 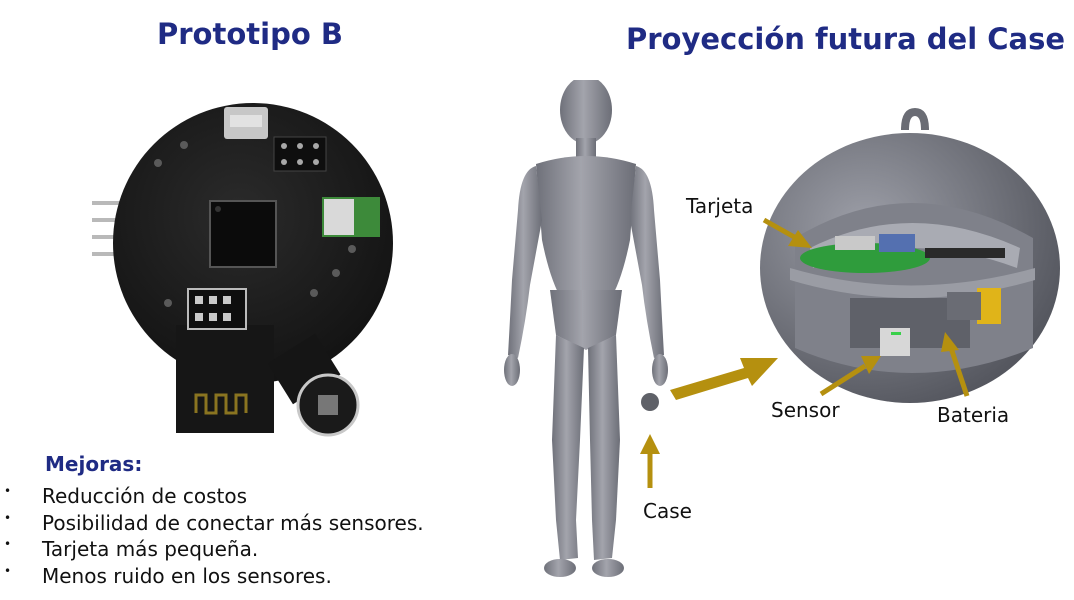 What do you see at coordinates (187, 575) in the screenshot?
I see `list-item-text: Menos ruido en los sensores.` at bounding box center [187, 575].